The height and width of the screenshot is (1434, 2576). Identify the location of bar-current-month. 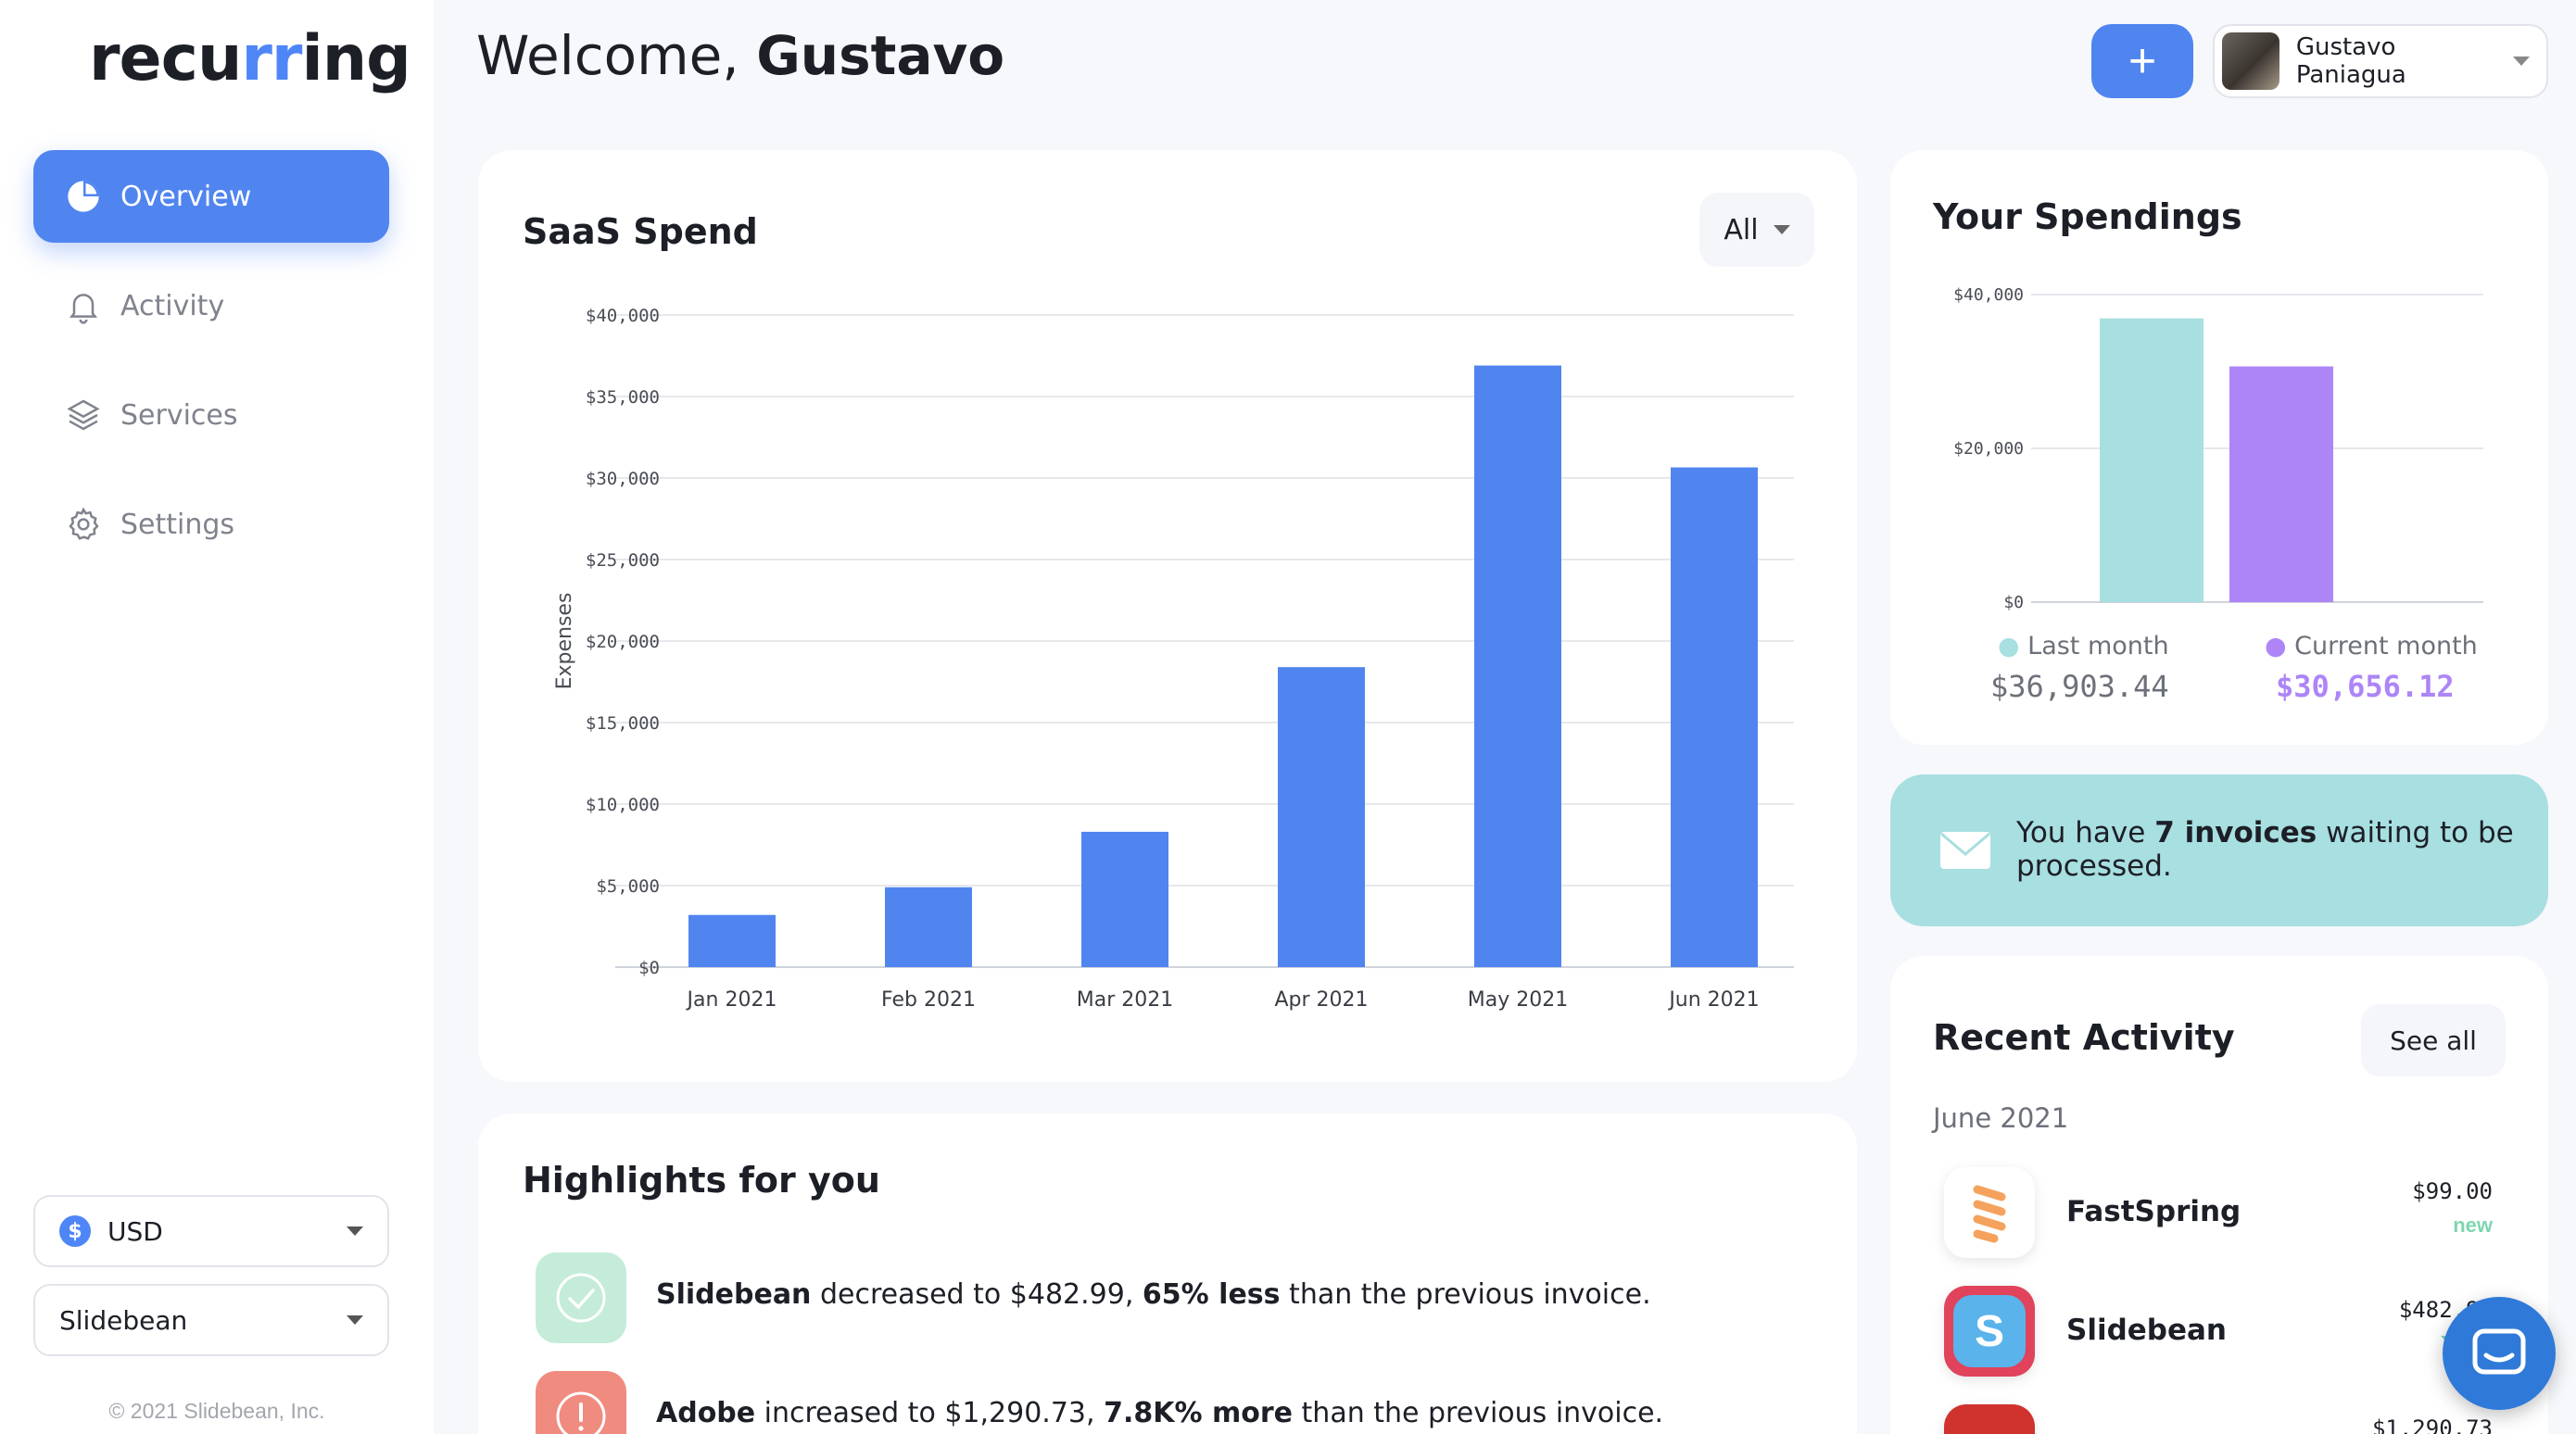
(2281, 484).